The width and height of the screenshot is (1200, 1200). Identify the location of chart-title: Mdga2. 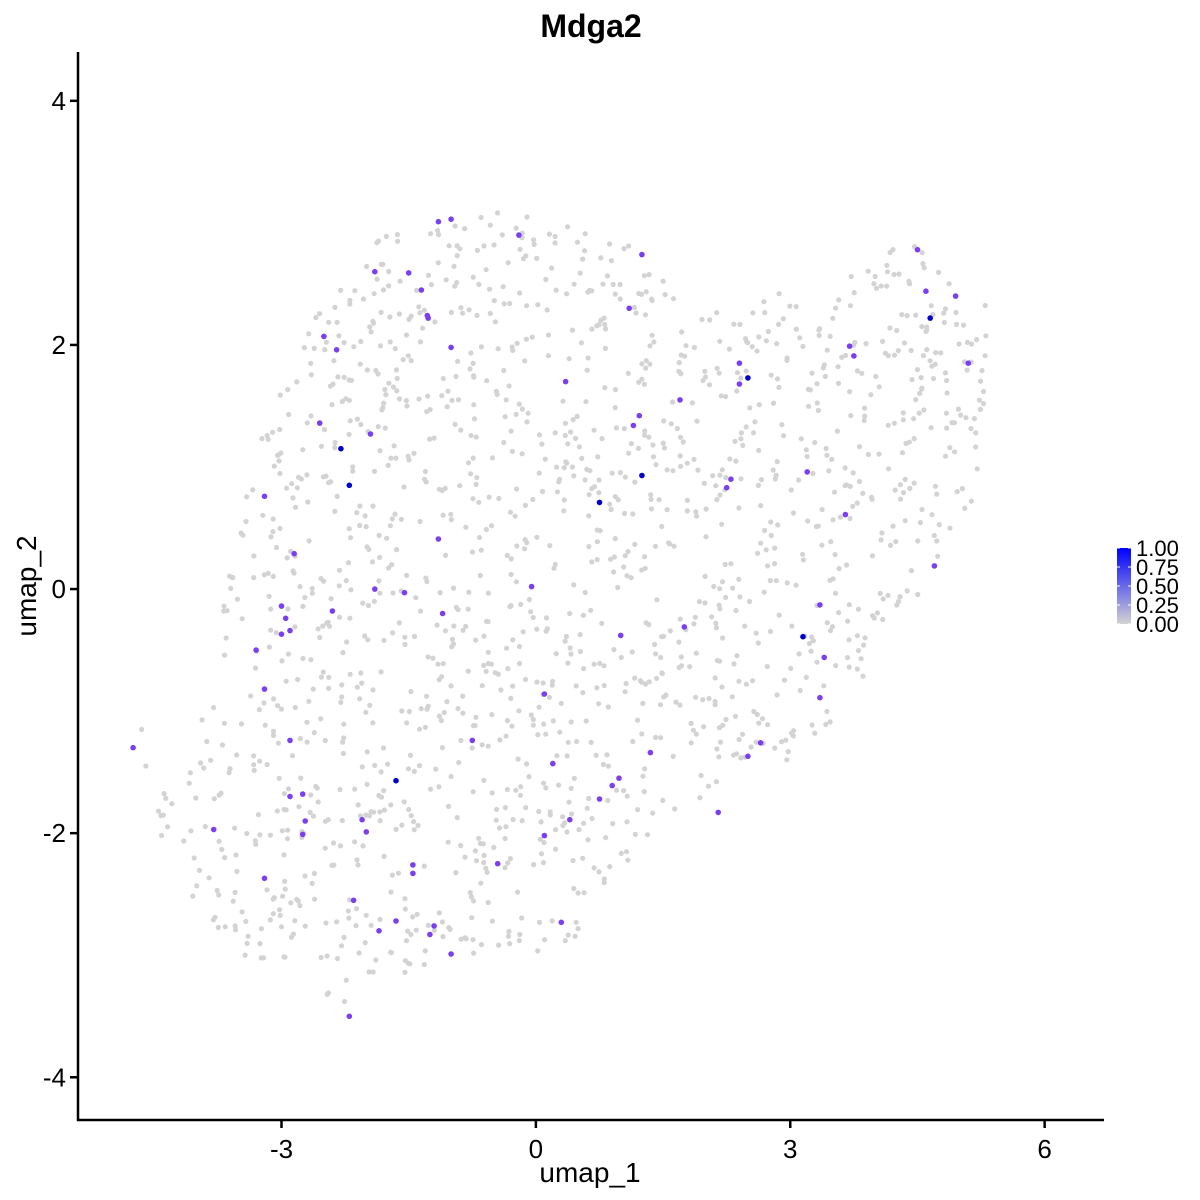
(590, 26).